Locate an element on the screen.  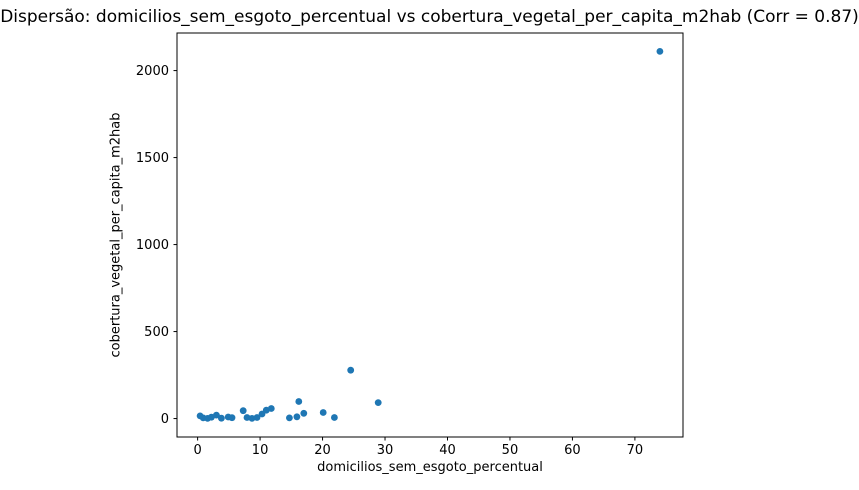
x-tick-label: 0 is located at coordinates (197, 450).